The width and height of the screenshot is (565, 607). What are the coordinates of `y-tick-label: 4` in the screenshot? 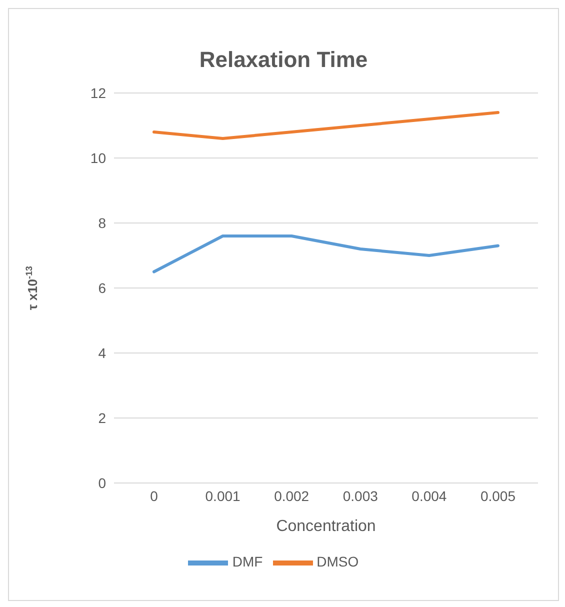 It's located at (102, 352).